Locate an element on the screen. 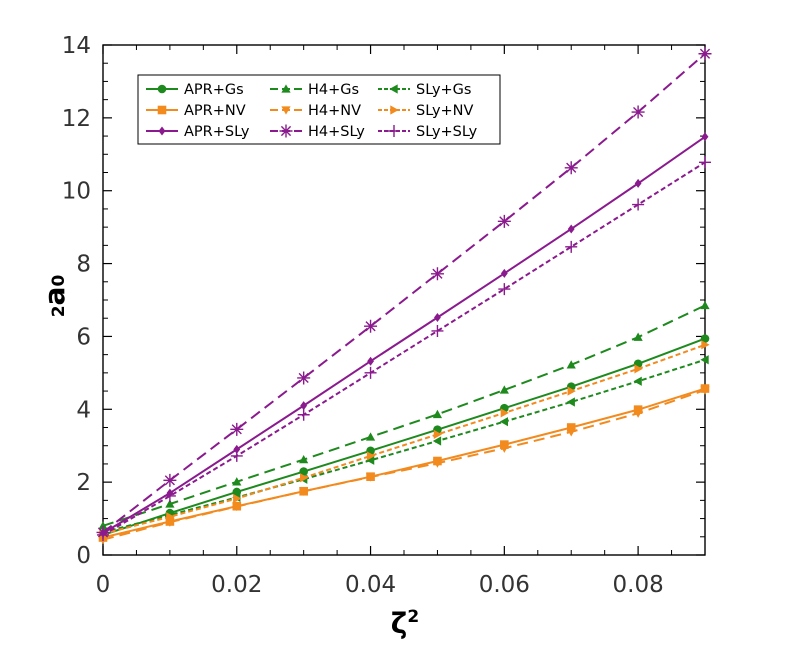  legend-entry-apr-nv: APR+NV is located at coordinates (196, 111).